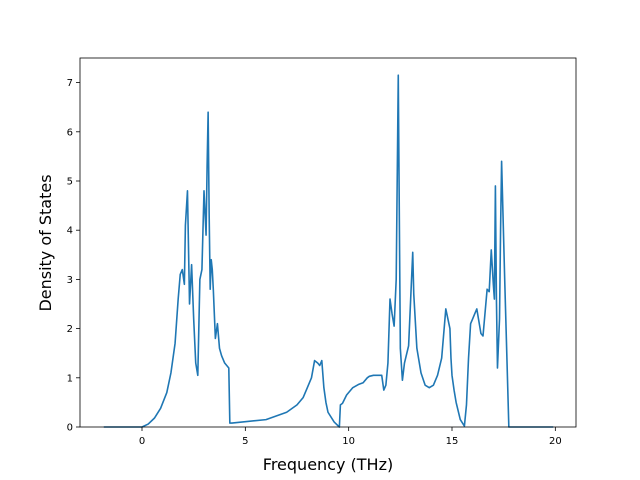 This screenshot has height=480, width=640. I want to click on y-tick-label: 6, so click(70, 132).